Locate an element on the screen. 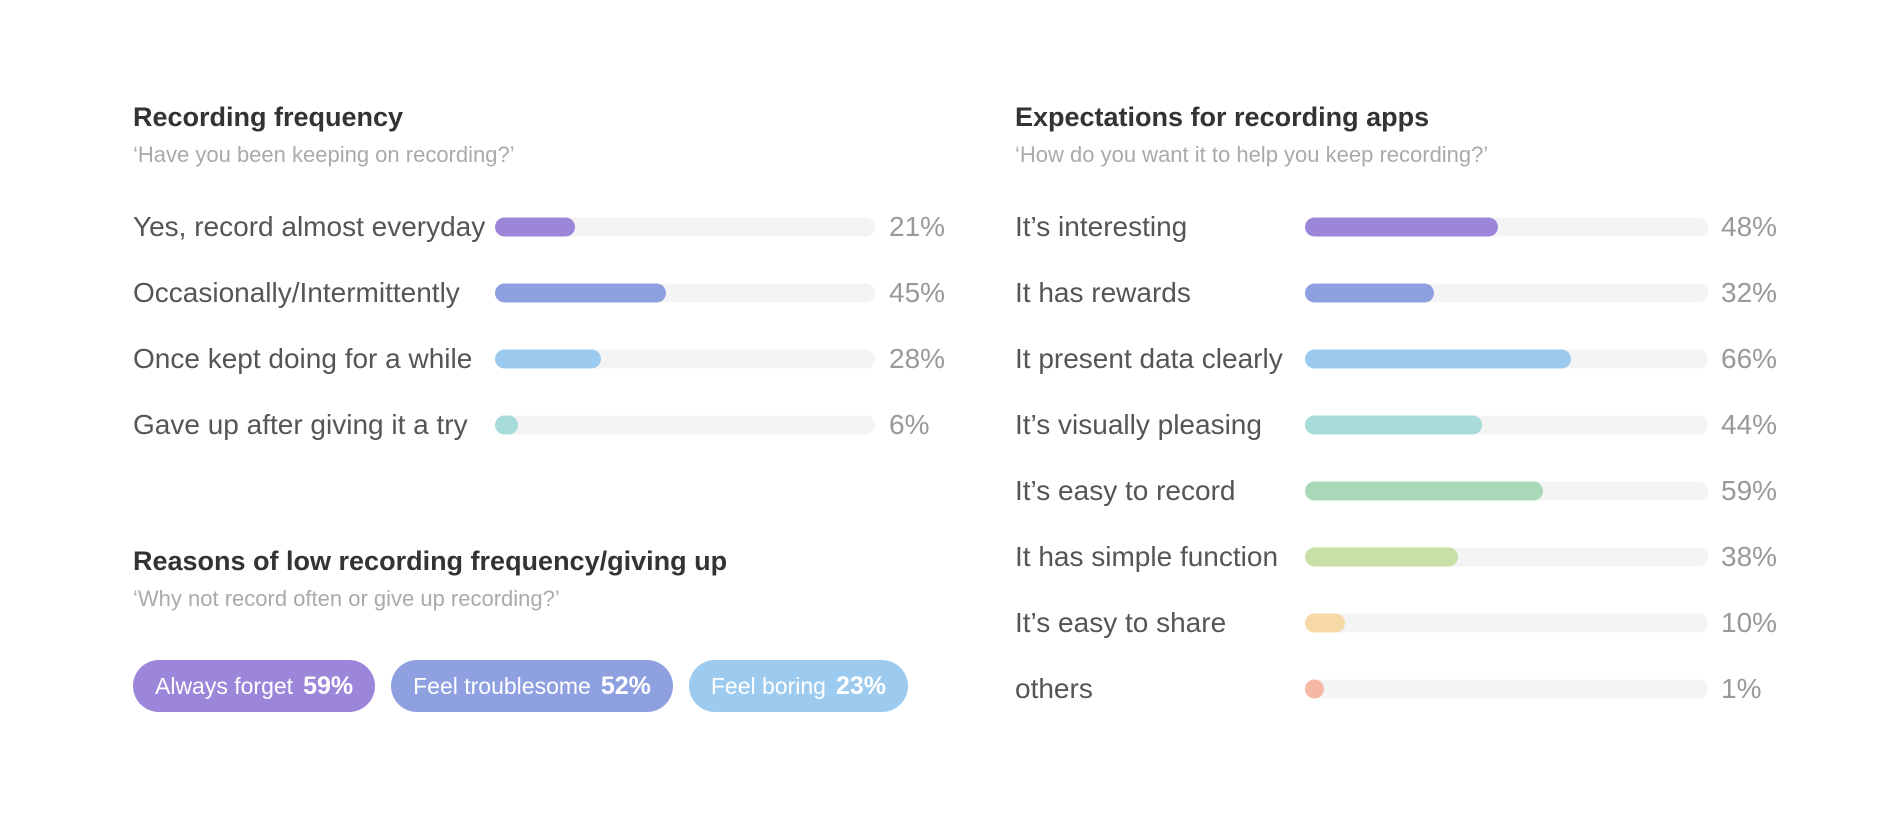 This screenshot has width=1896, height=824. reason-pill-label: Feel boring is located at coordinates (768, 685).